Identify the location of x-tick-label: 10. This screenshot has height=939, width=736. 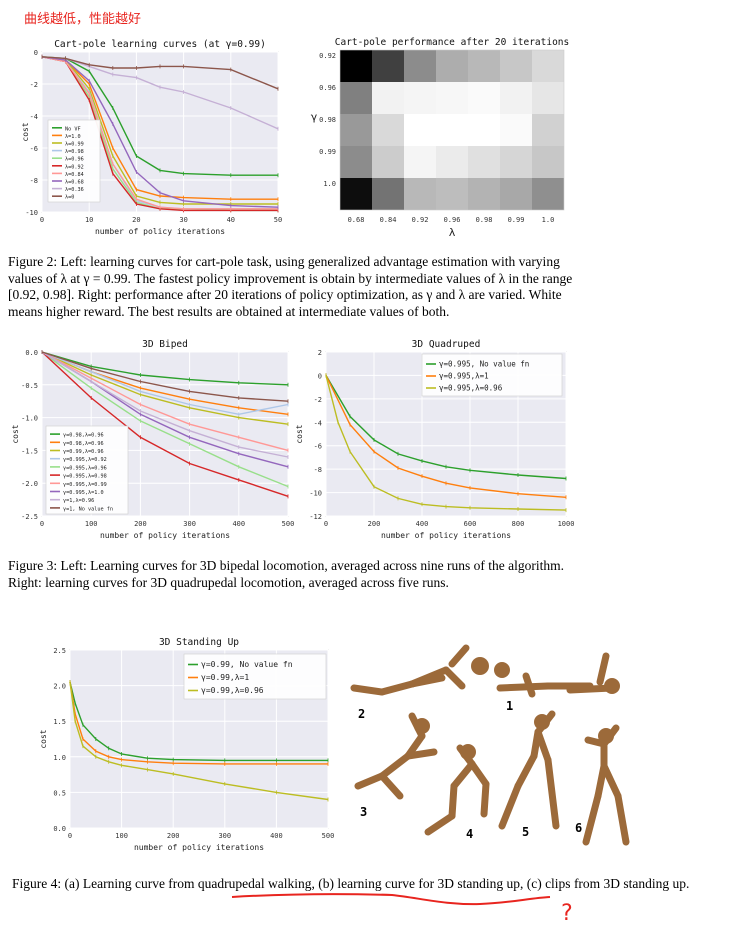
(89, 220).